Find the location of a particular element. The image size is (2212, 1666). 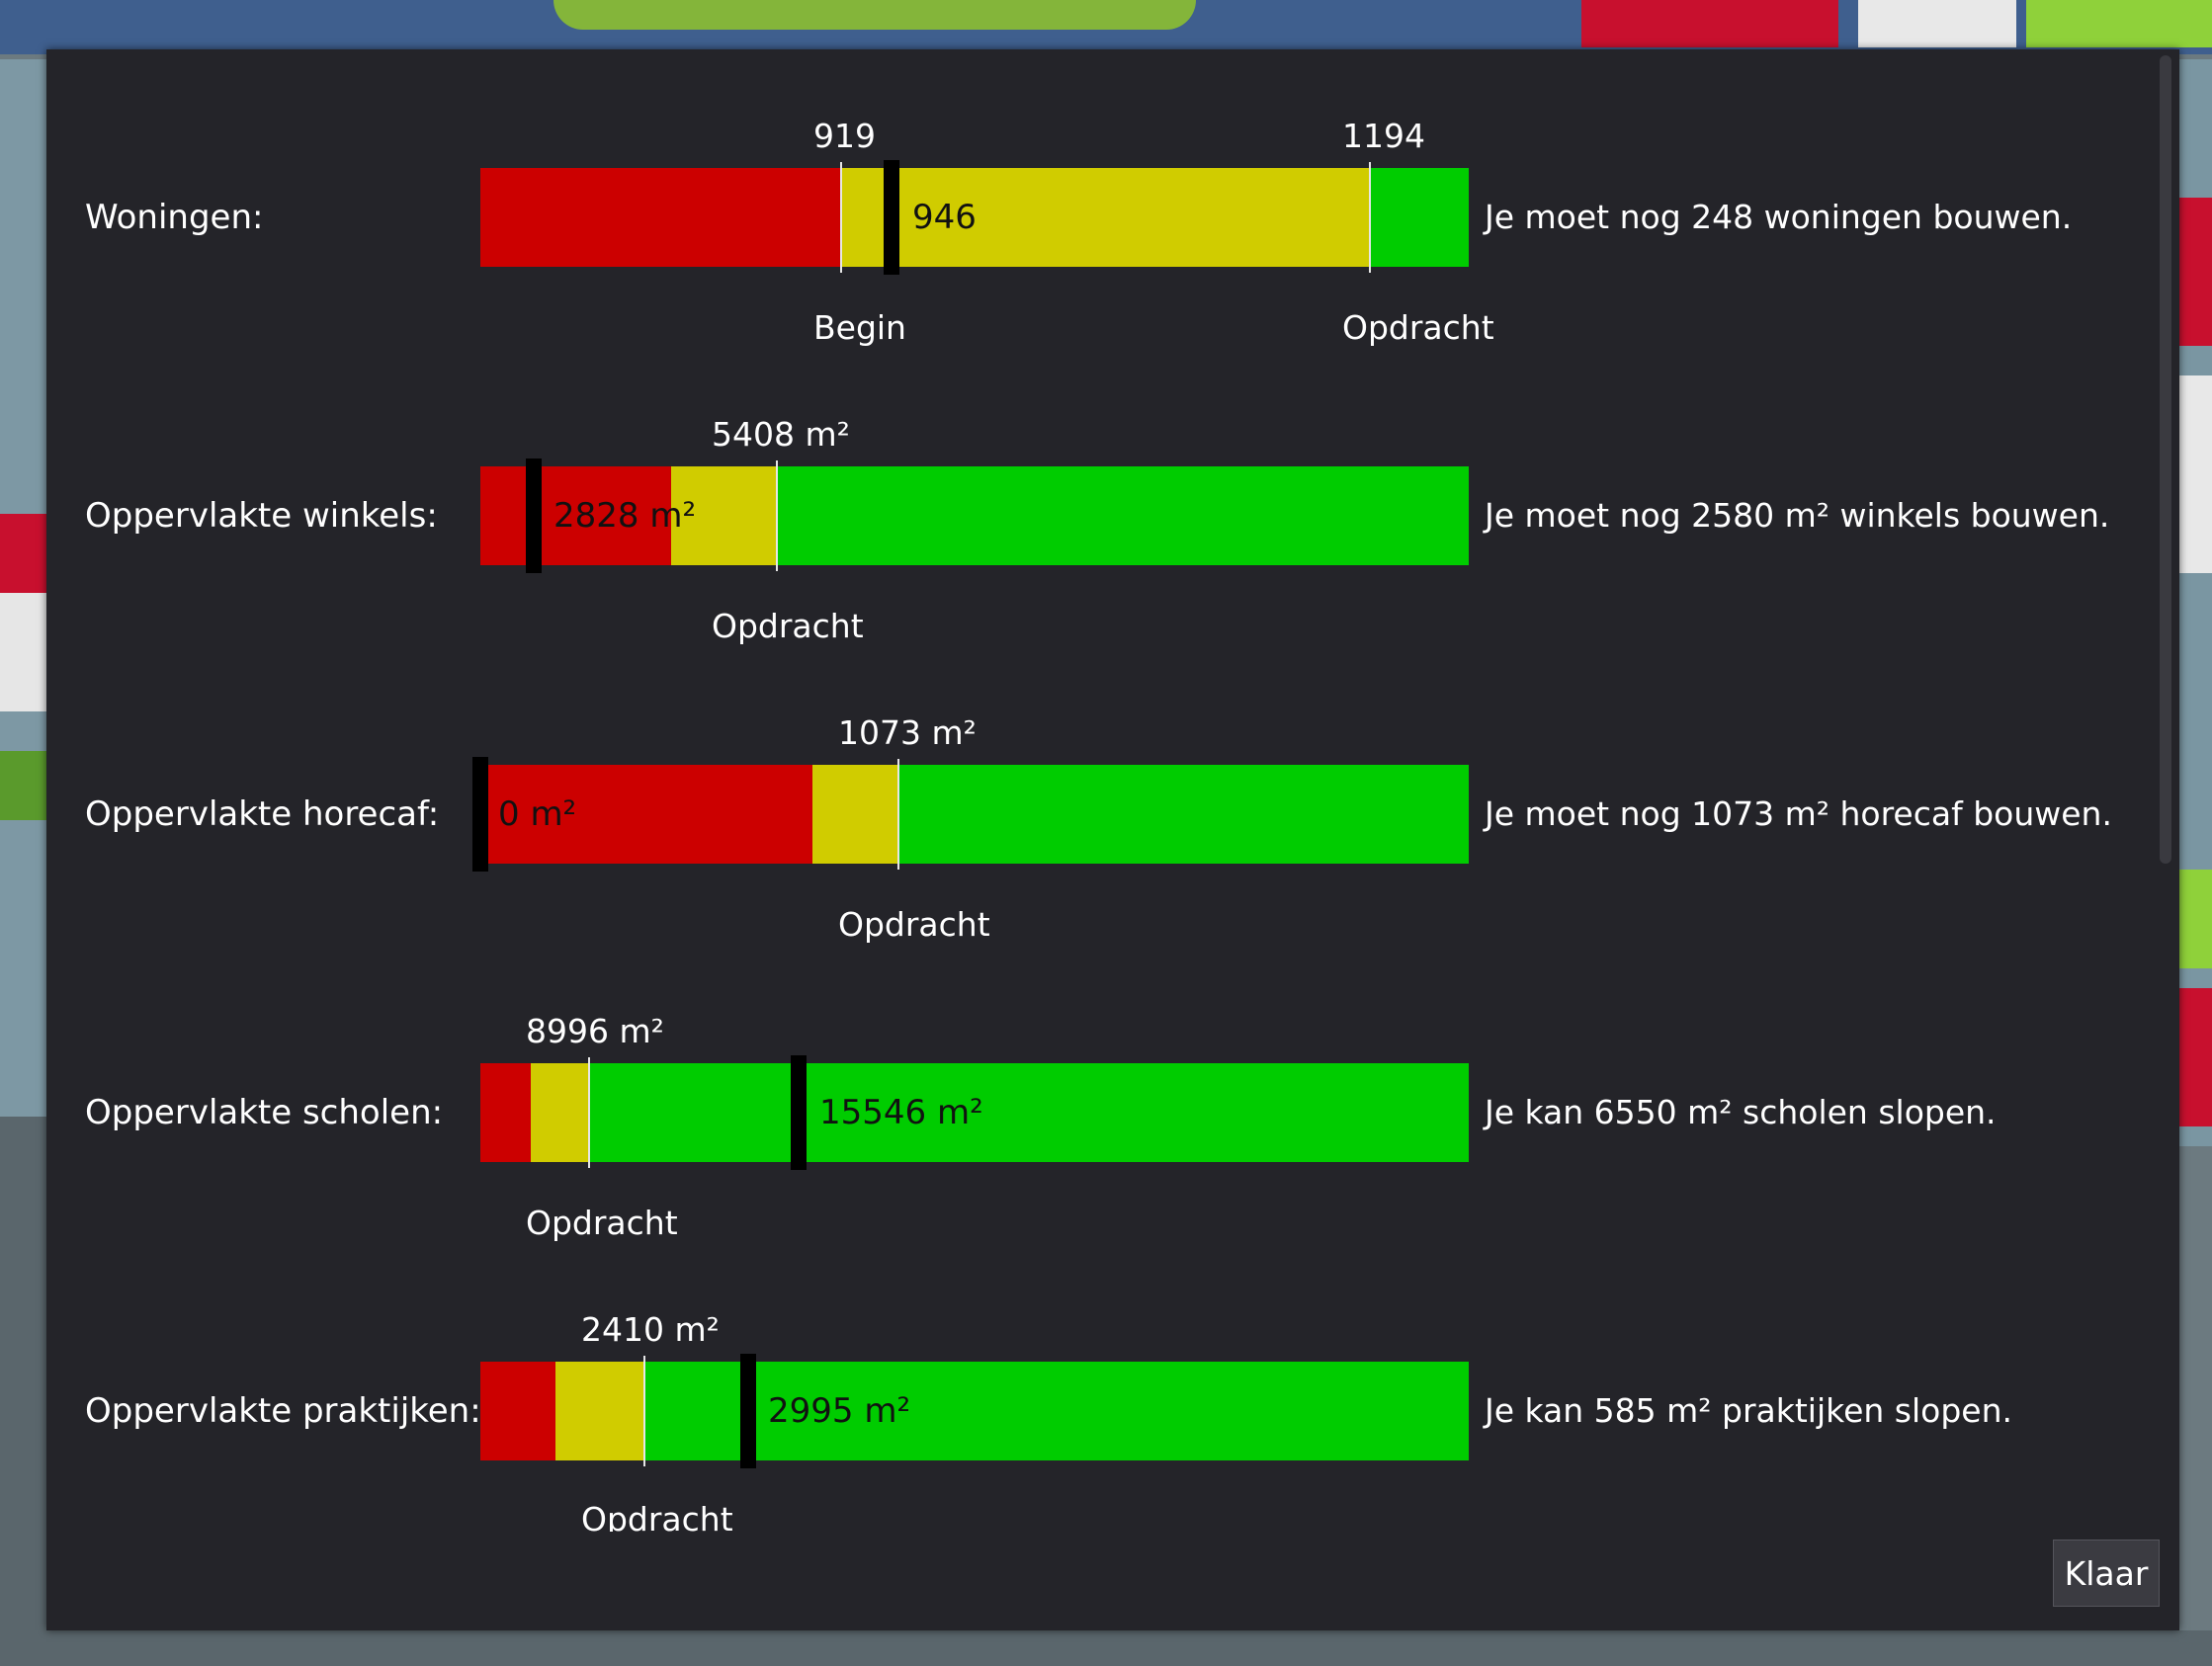

progress-bar: 0 m² is located at coordinates (970, 815).